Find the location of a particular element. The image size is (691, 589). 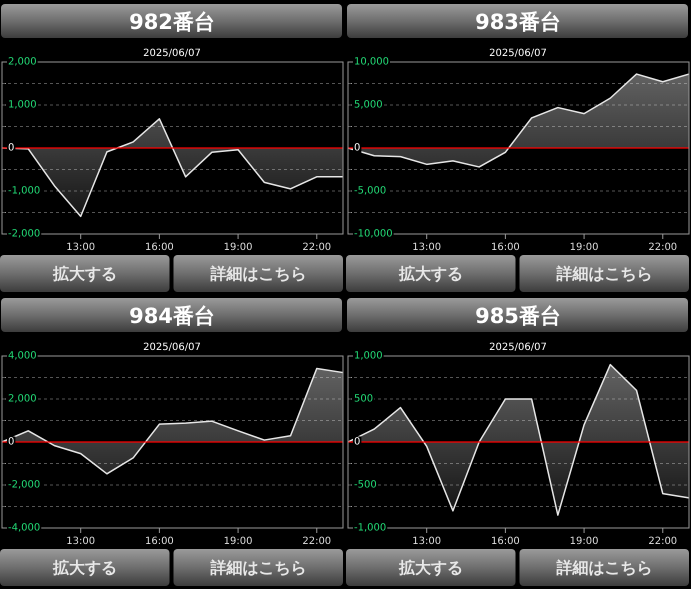

chart-title: 985番台 is located at coordinates (518, 316).